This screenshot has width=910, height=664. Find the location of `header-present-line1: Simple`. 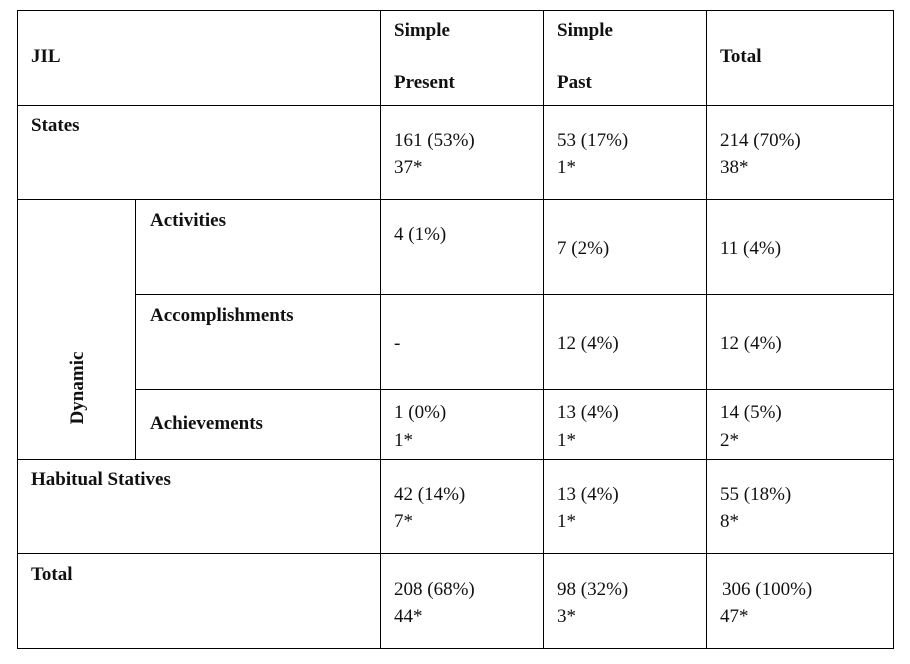

header-present-line1: Simple is located at coordinates (422, 30).